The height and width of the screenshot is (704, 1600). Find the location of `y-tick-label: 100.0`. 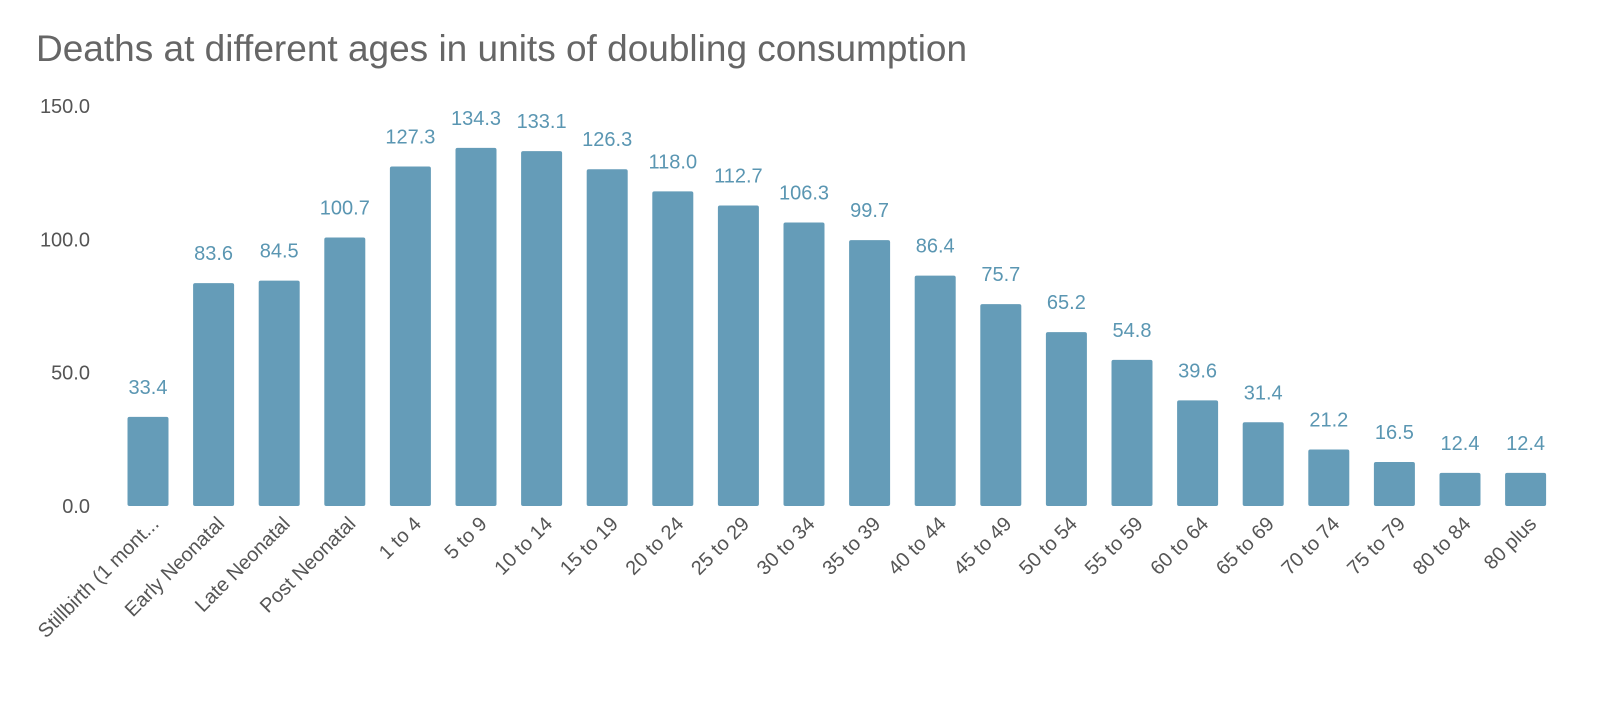

y-tick-label: 100.0 is located at coordinates (65, 240).